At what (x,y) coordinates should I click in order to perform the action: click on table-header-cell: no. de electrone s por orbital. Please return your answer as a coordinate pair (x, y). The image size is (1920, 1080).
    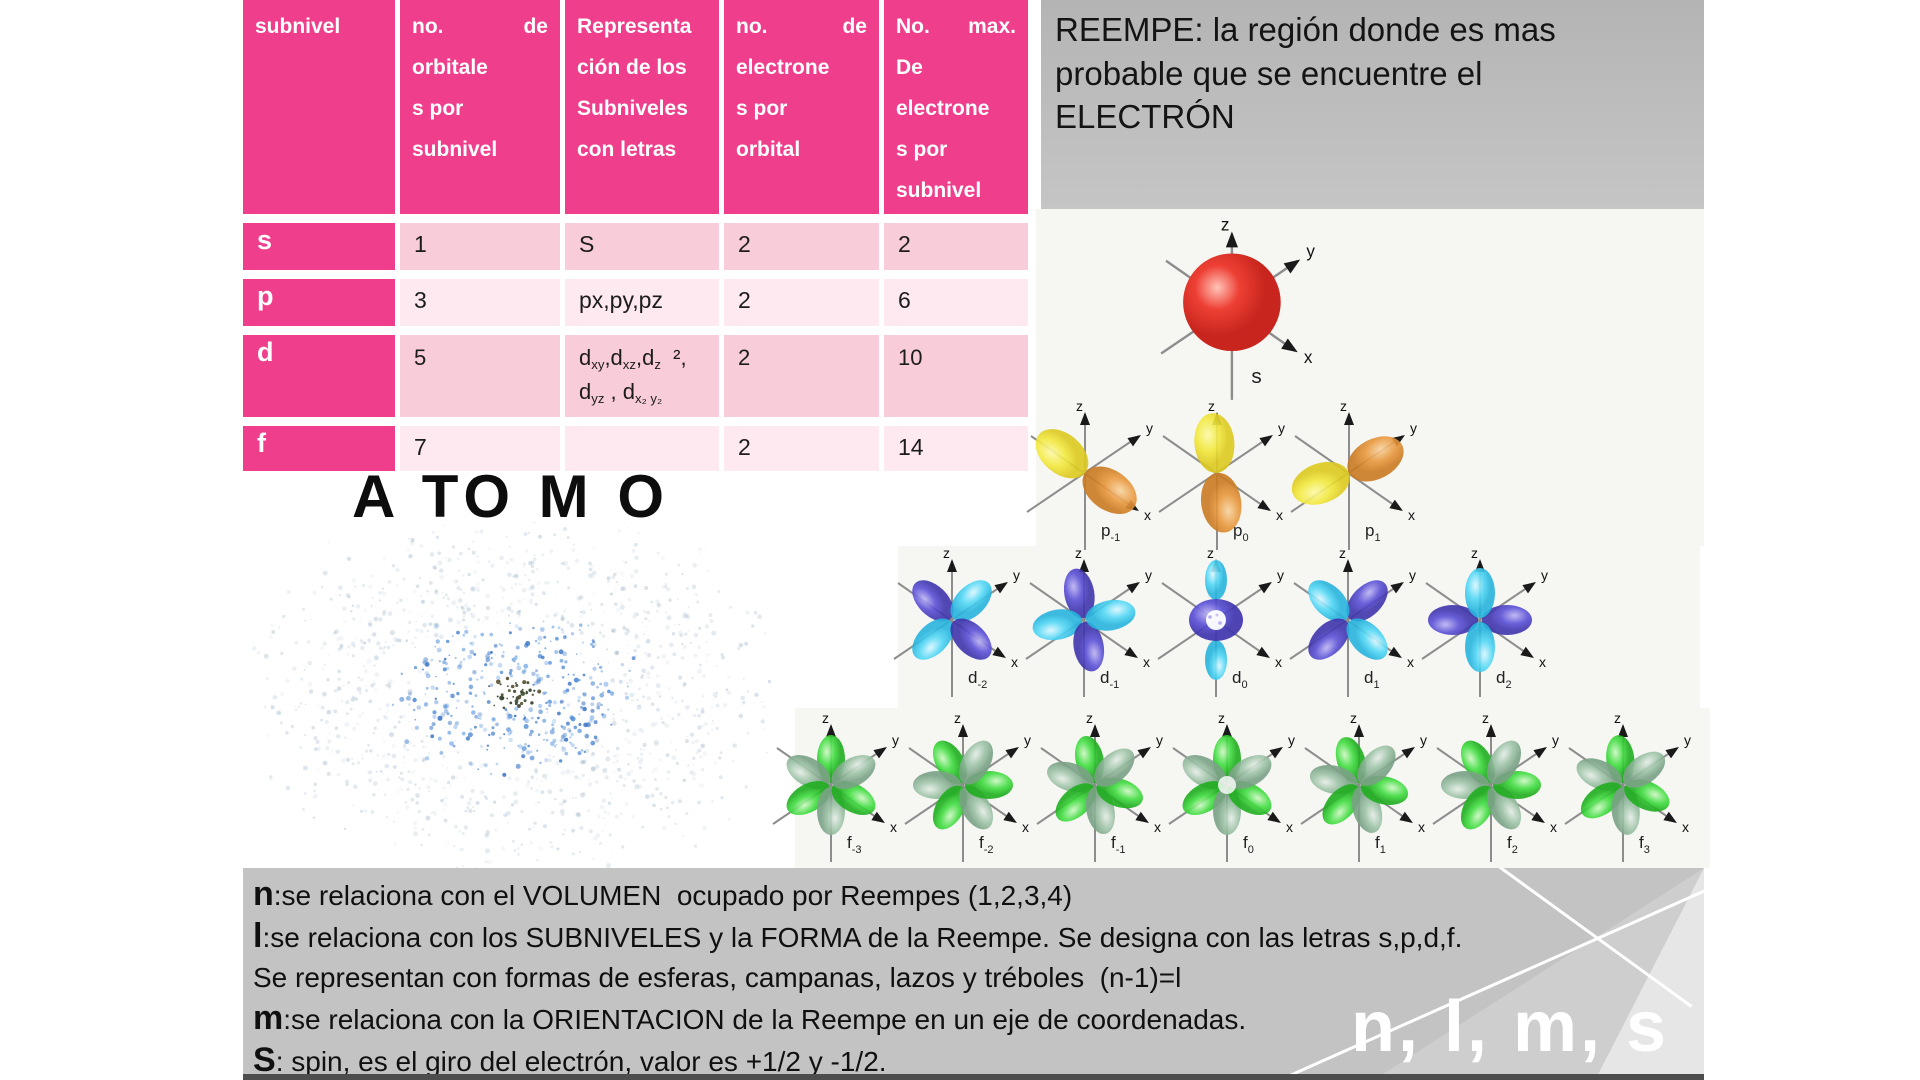
    Looking at the image, I should click on (801, 107).